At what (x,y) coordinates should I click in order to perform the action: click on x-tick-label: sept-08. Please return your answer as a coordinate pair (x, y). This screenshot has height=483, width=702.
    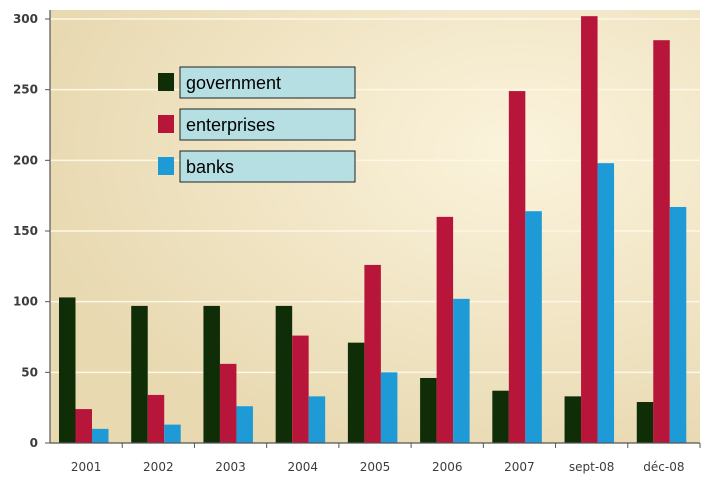
    Looking at the image, I should click on (592, 467).